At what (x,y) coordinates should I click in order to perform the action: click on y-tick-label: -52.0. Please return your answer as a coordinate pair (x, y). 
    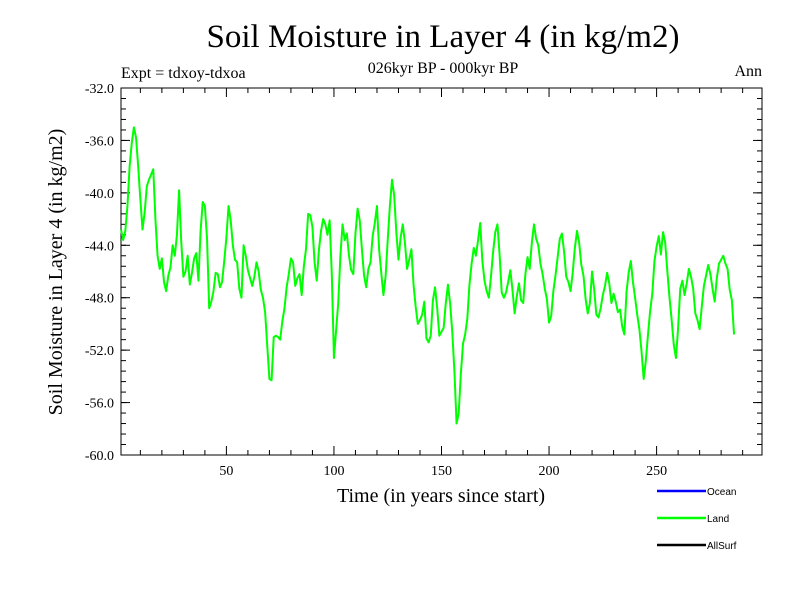
    Looking at the image, I should click on (99, 351).